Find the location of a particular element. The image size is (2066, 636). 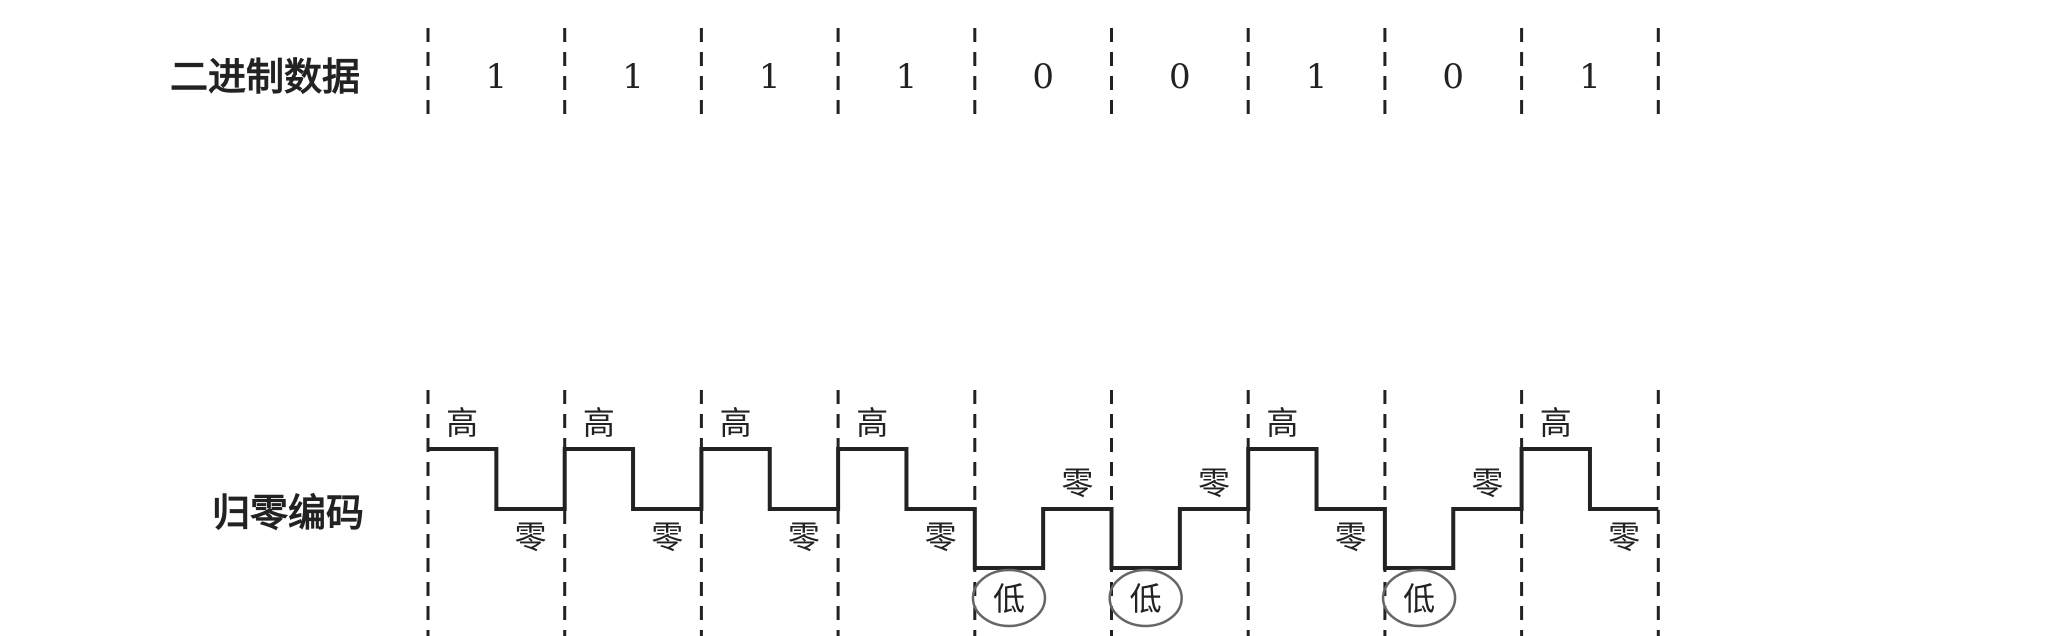

binary-data-row-label: 二进制数据 is located at coordinates (265, 76).